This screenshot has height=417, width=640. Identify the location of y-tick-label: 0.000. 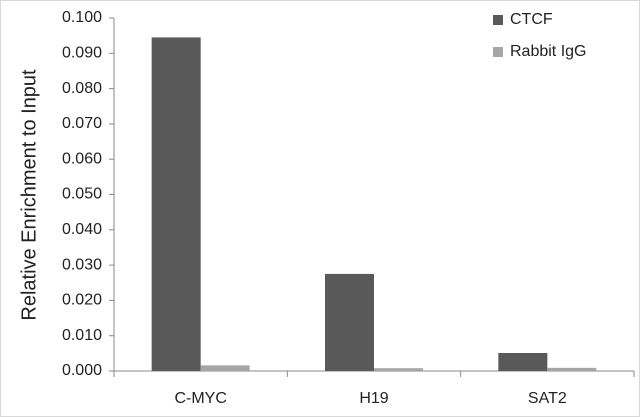
(82, 370).